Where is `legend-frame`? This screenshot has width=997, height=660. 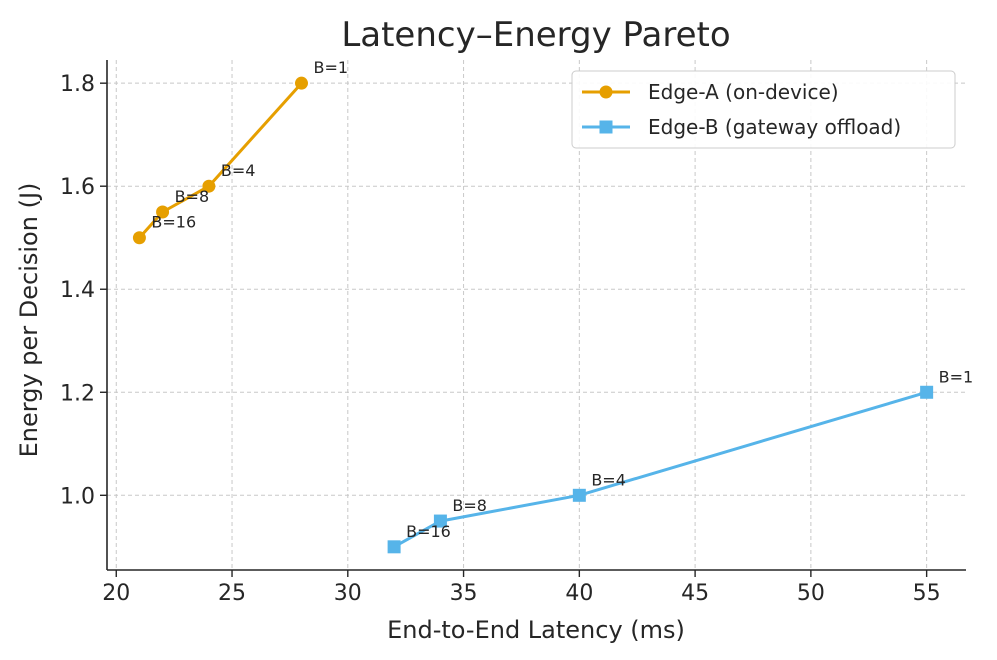
legend-frame is located at coordinates (763, 109).